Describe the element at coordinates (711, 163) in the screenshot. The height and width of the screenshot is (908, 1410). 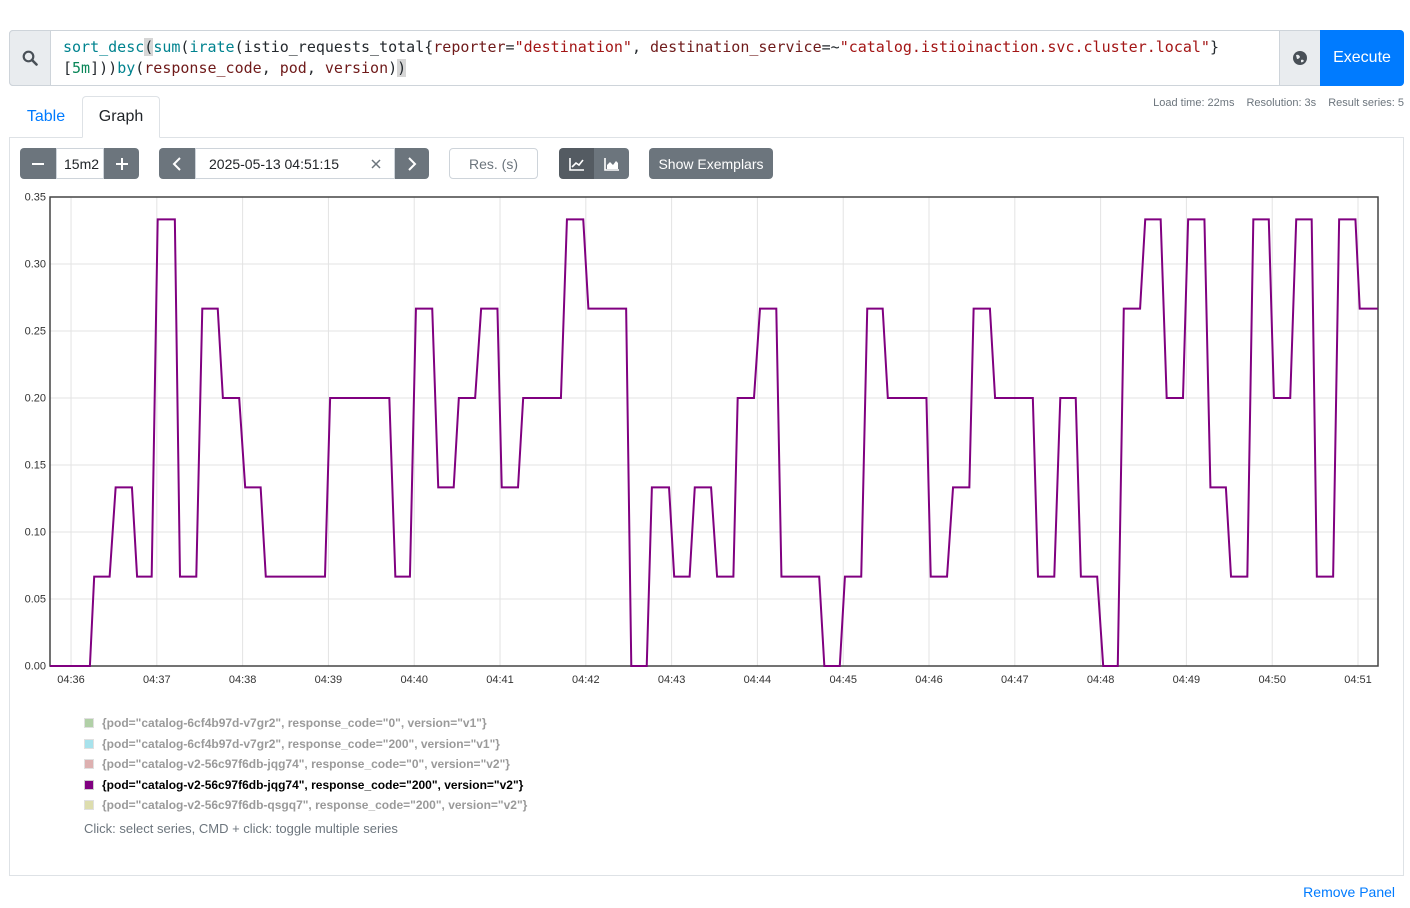
I see `exemplars-button: Show Exemplars` at that location.